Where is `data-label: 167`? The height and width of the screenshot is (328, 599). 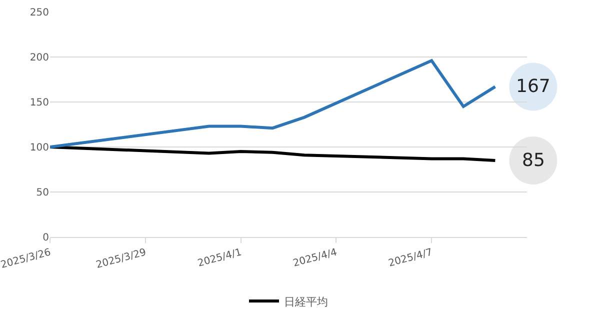 data-label: 167 is located at coordinates (533, 86).